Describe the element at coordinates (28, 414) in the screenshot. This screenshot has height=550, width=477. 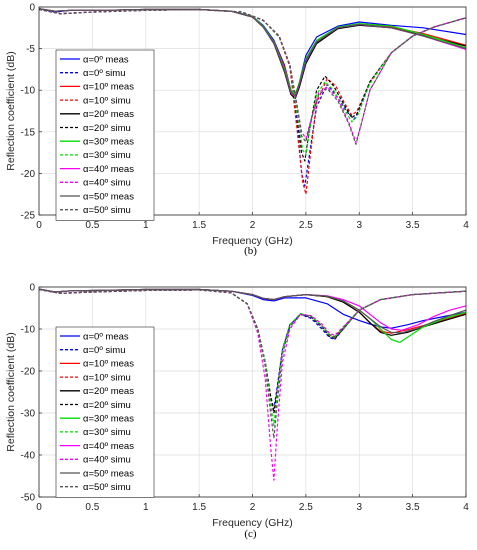
I see `y-tick-label: -30` at that location.